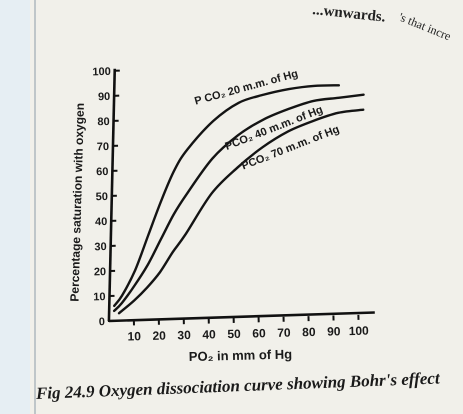 The height and width of the screenshot is (414, 463). I want to click on x-tick-label: 40, so click(209, 334).